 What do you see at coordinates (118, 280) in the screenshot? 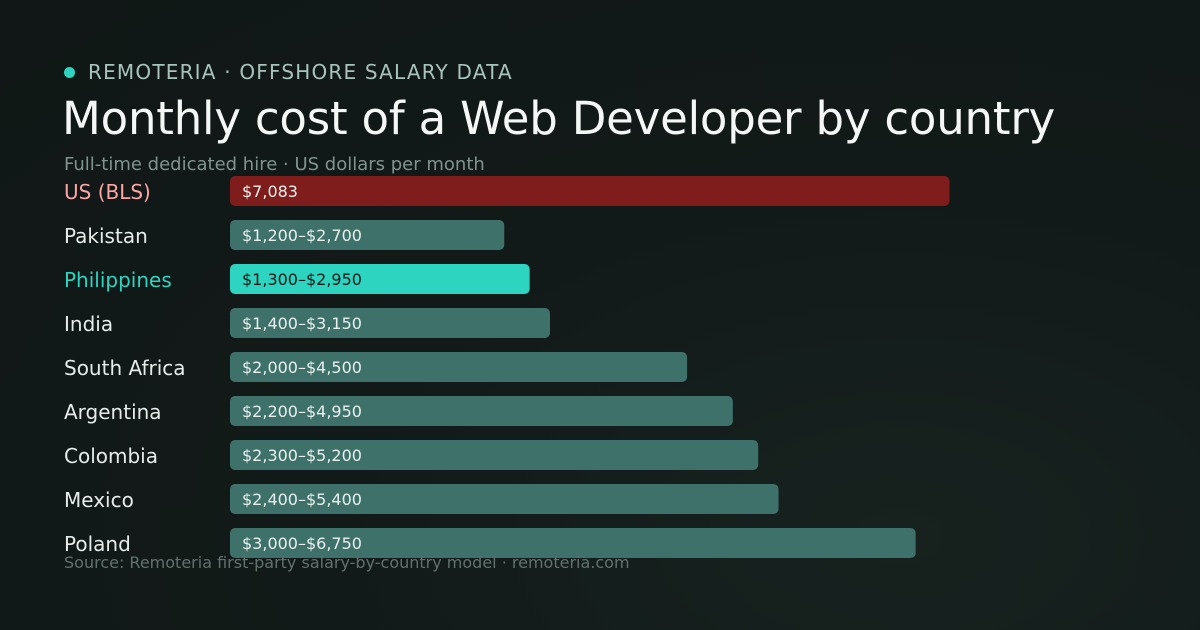
I see `category-label-philippines: Philippines` at bounding box center [118, 280].